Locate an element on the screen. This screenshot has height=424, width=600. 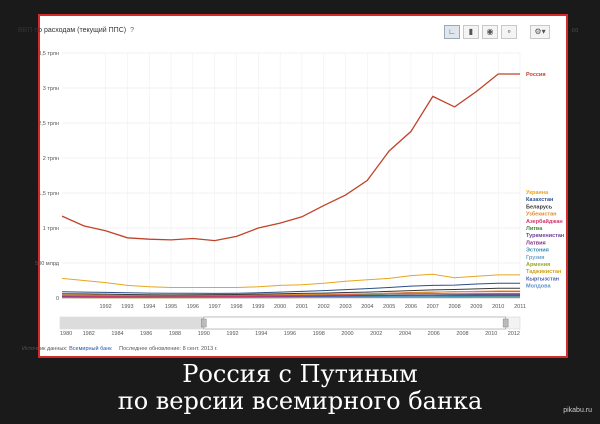
last-updated: Последнее обновление: 8 сент. 2013 г. is located at coordinates (168, 349).